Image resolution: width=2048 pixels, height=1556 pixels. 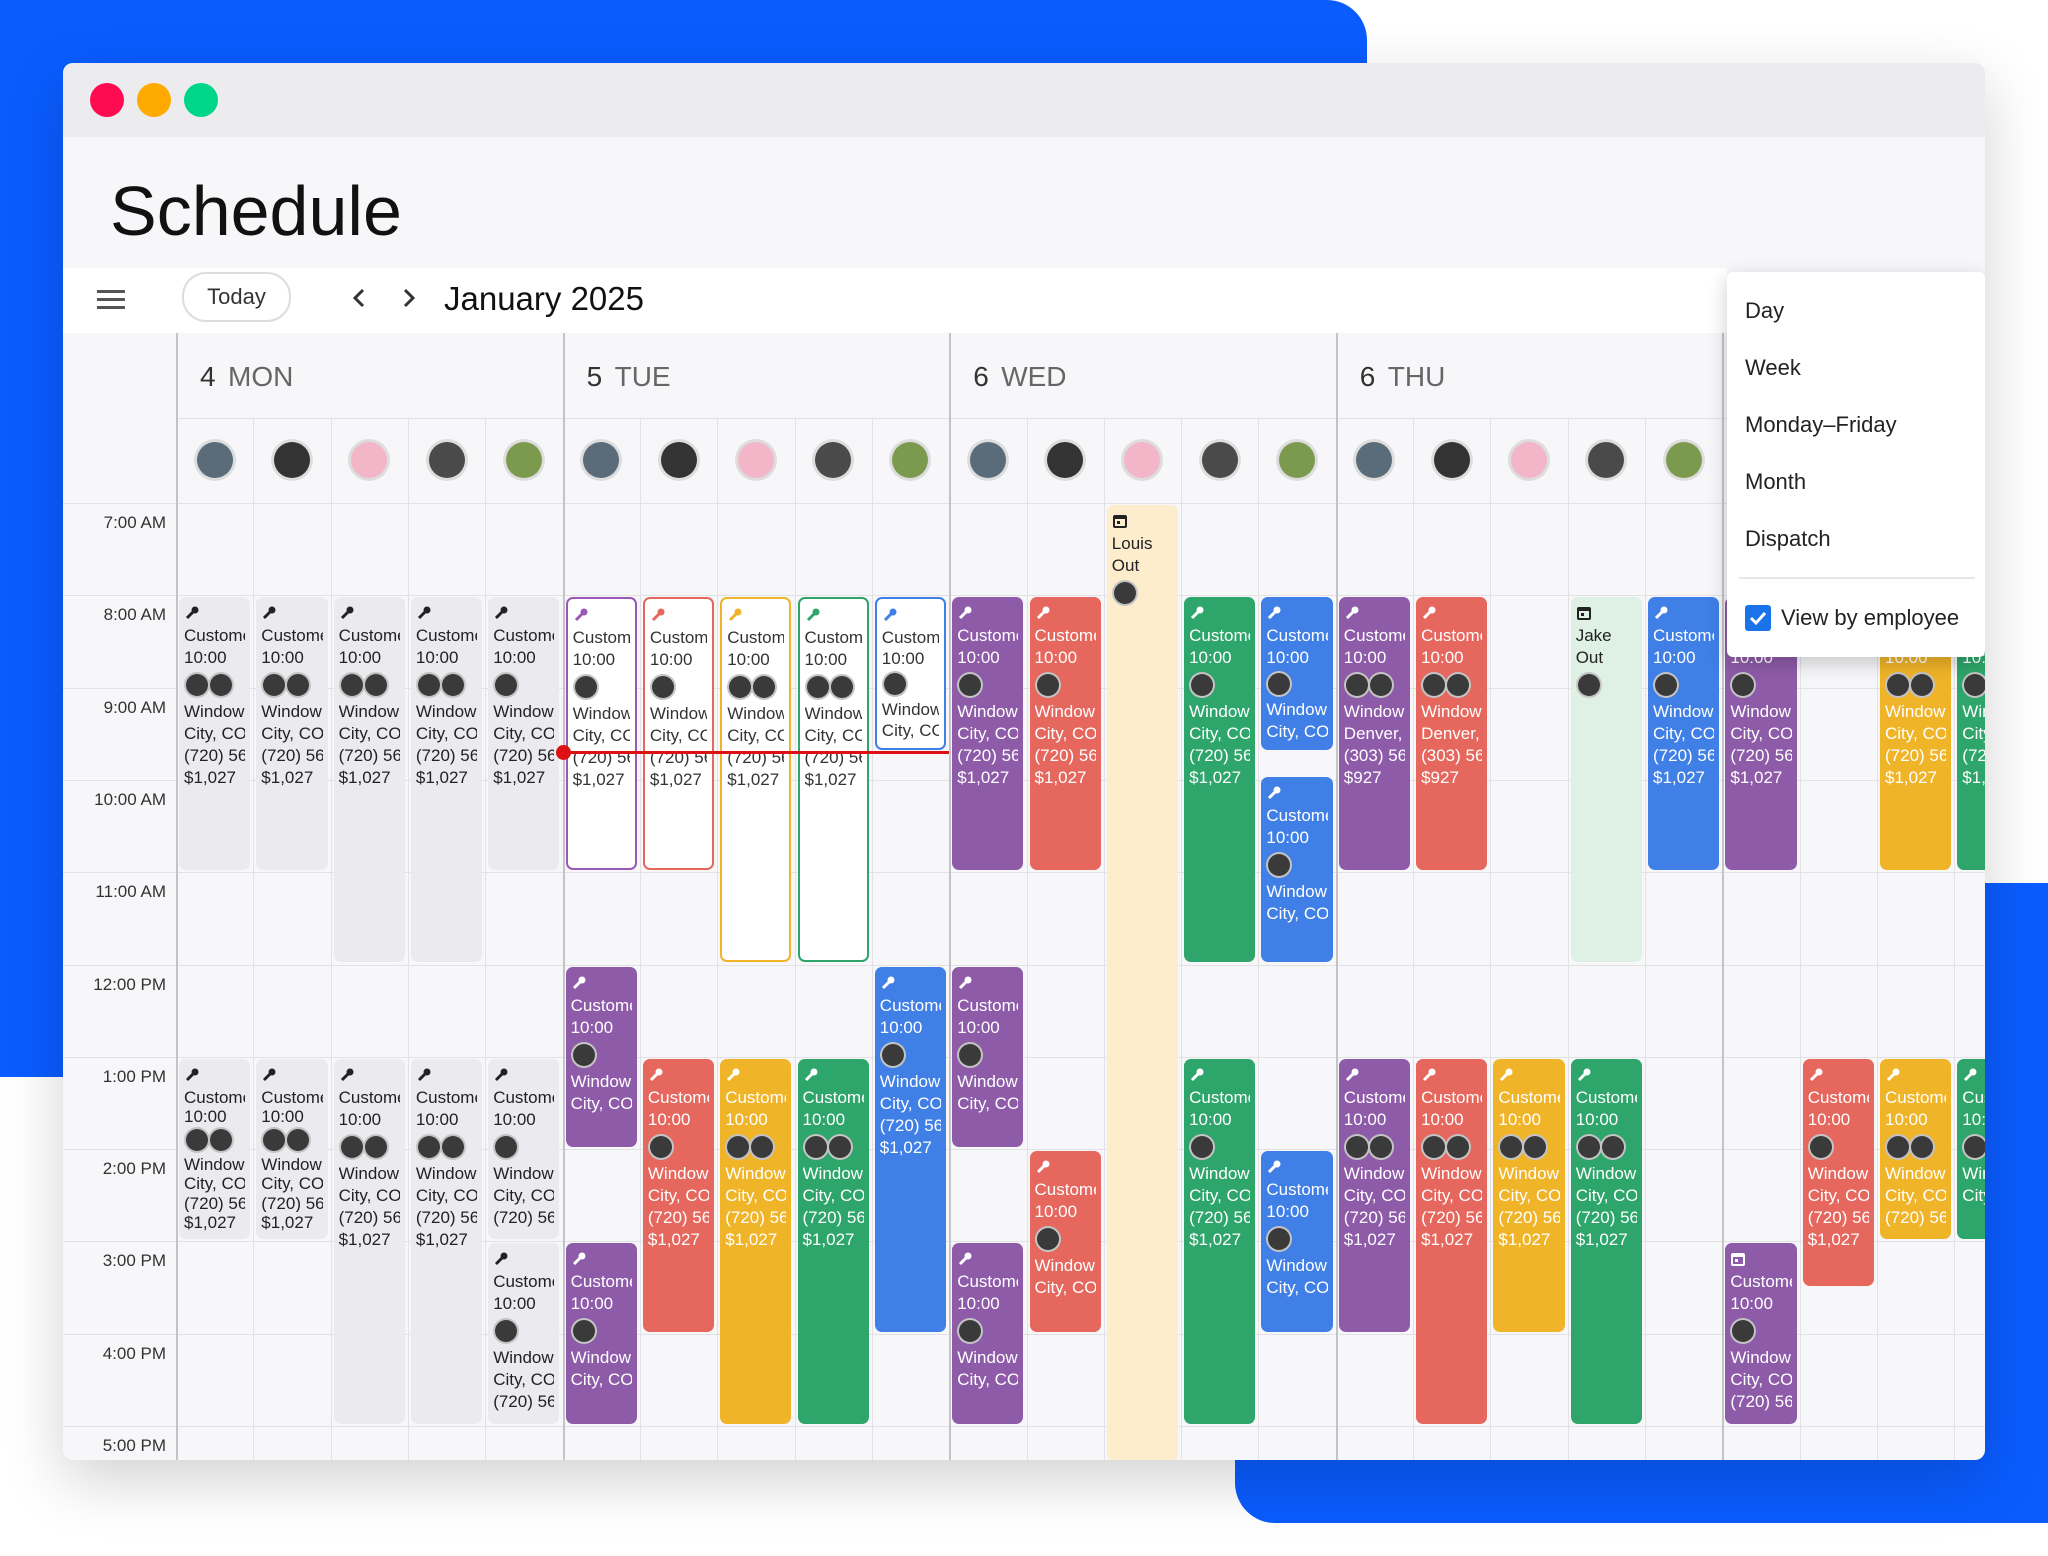 What do you see at coordinates (1788, 538) in the screenshot?
I see `menu-item: Dispatch` at bounding box center [1788, 538].